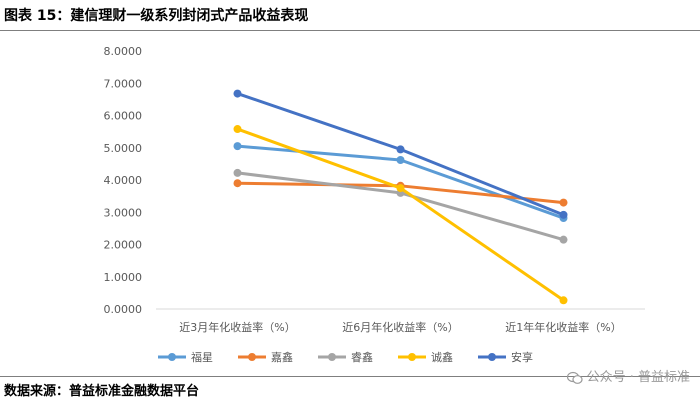 Image resolution: width=700 pixels, height=406 pixels. I want to click on x-tick-label: 近6月年化收益率（%）, so click(400, 327).